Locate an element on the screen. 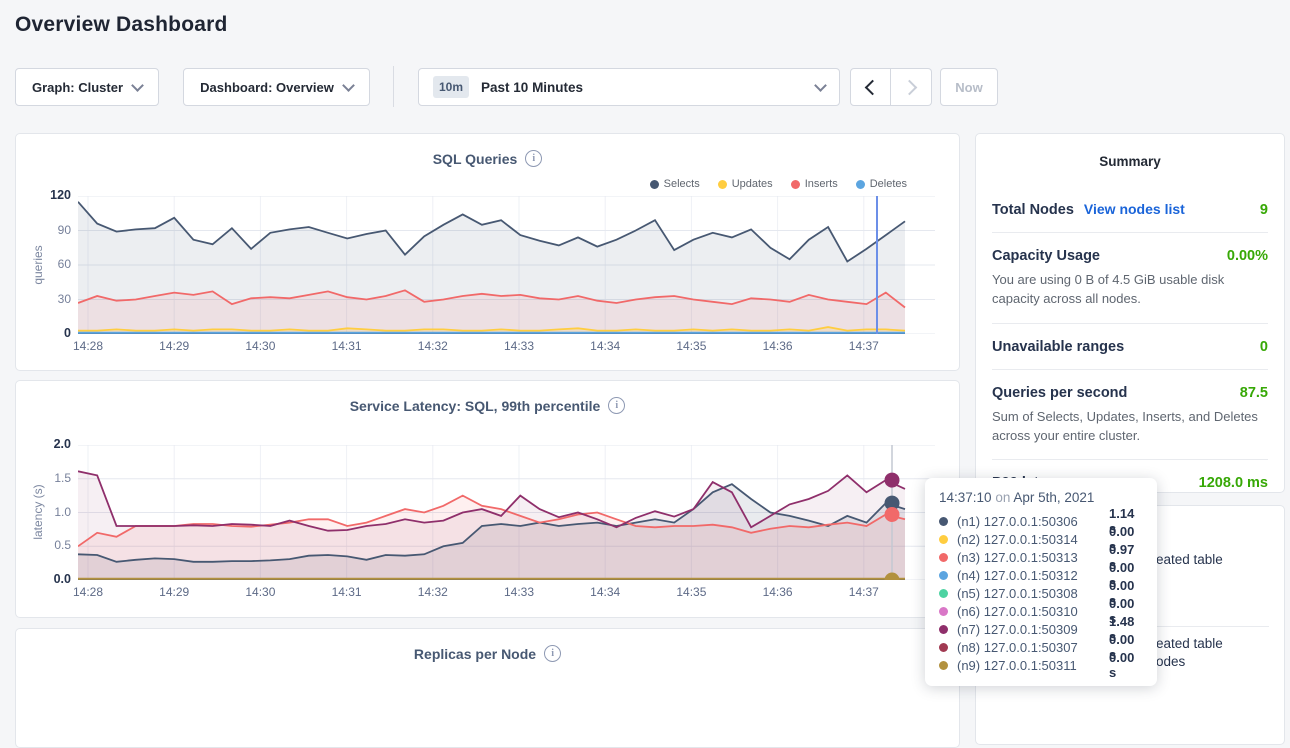 This screenshot has height=748, width=1290. x-tick-label: 14:31 is located at coordinates (346, 592).